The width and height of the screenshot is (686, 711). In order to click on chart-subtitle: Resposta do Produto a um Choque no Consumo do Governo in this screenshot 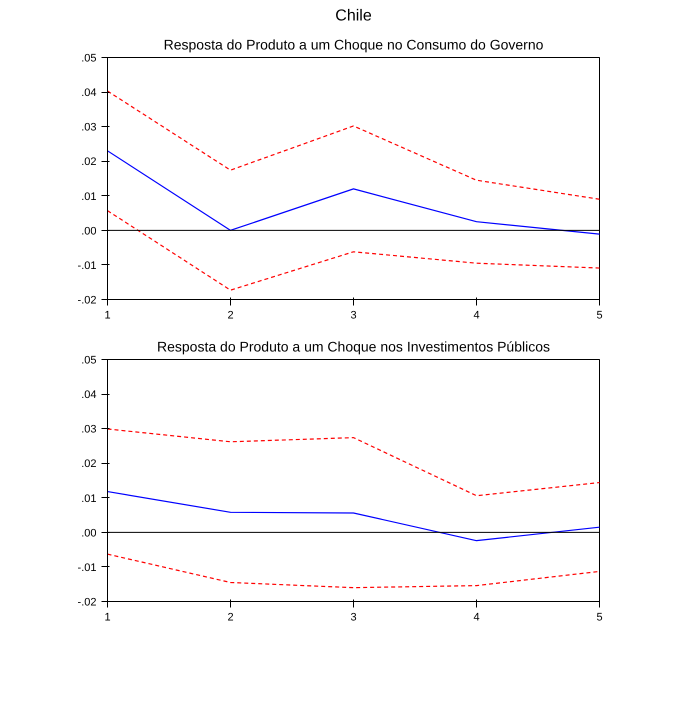, I will do `click(354, 44)`.